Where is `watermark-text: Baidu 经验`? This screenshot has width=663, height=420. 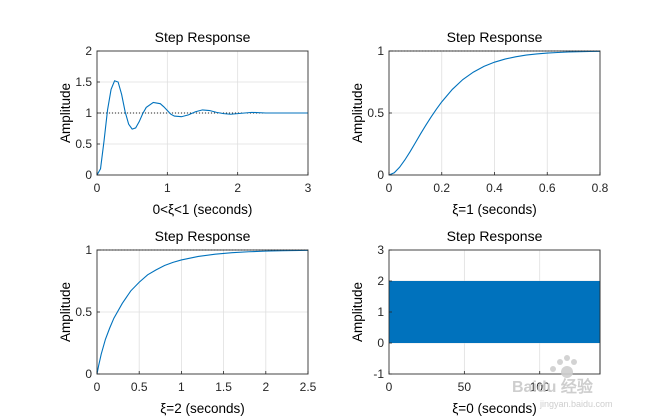
watermark-text: Baidu 经验 is located at coordinates (553, 386).